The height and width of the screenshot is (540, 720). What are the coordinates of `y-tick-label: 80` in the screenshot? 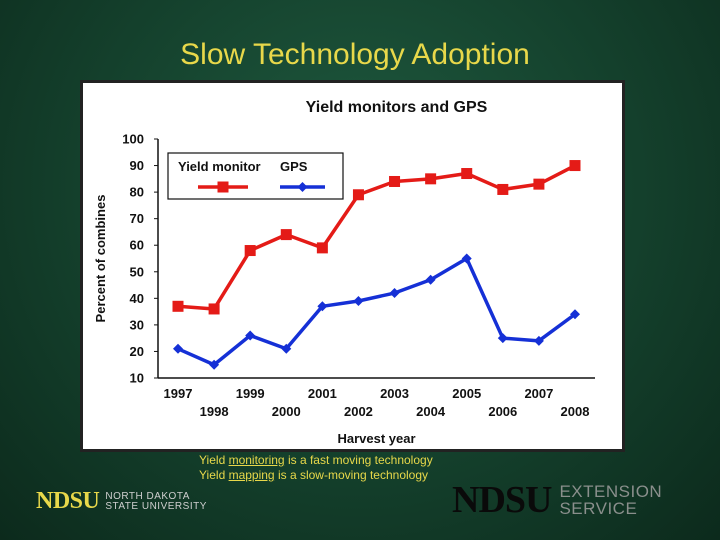 It's located at (137, 192).